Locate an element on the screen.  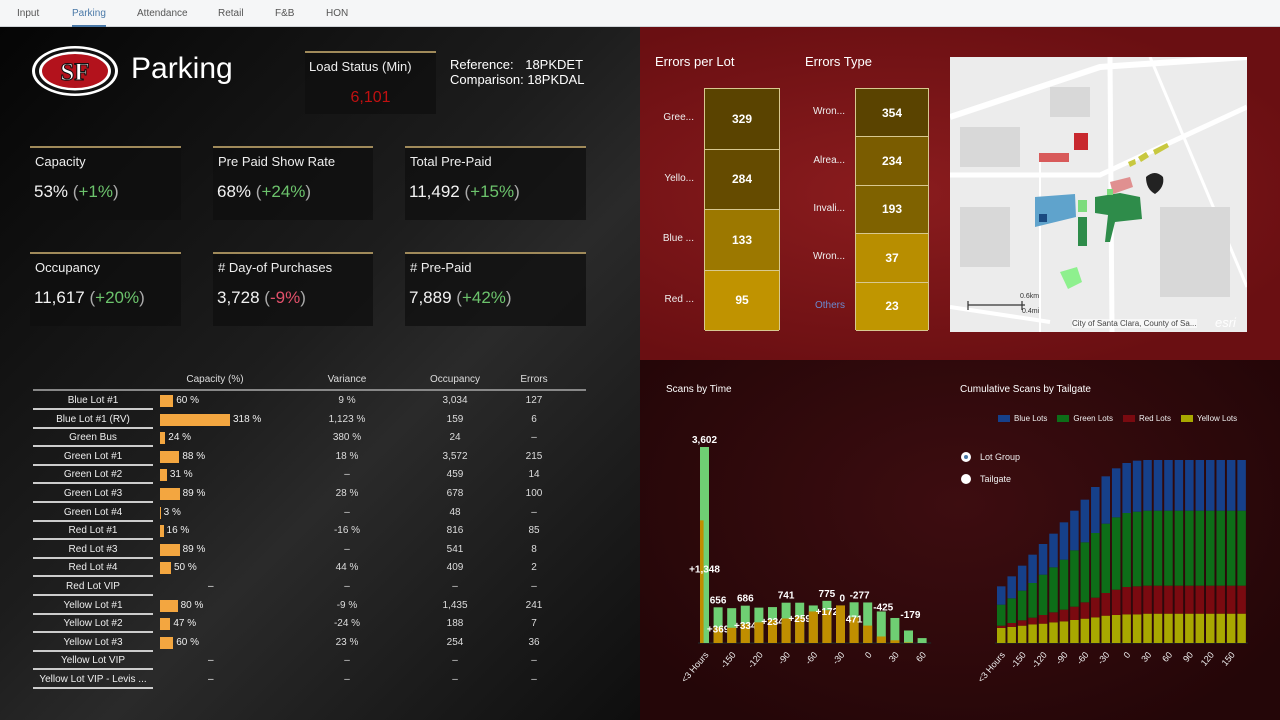
error-segment: 23 is located at coordinates (892, 306).